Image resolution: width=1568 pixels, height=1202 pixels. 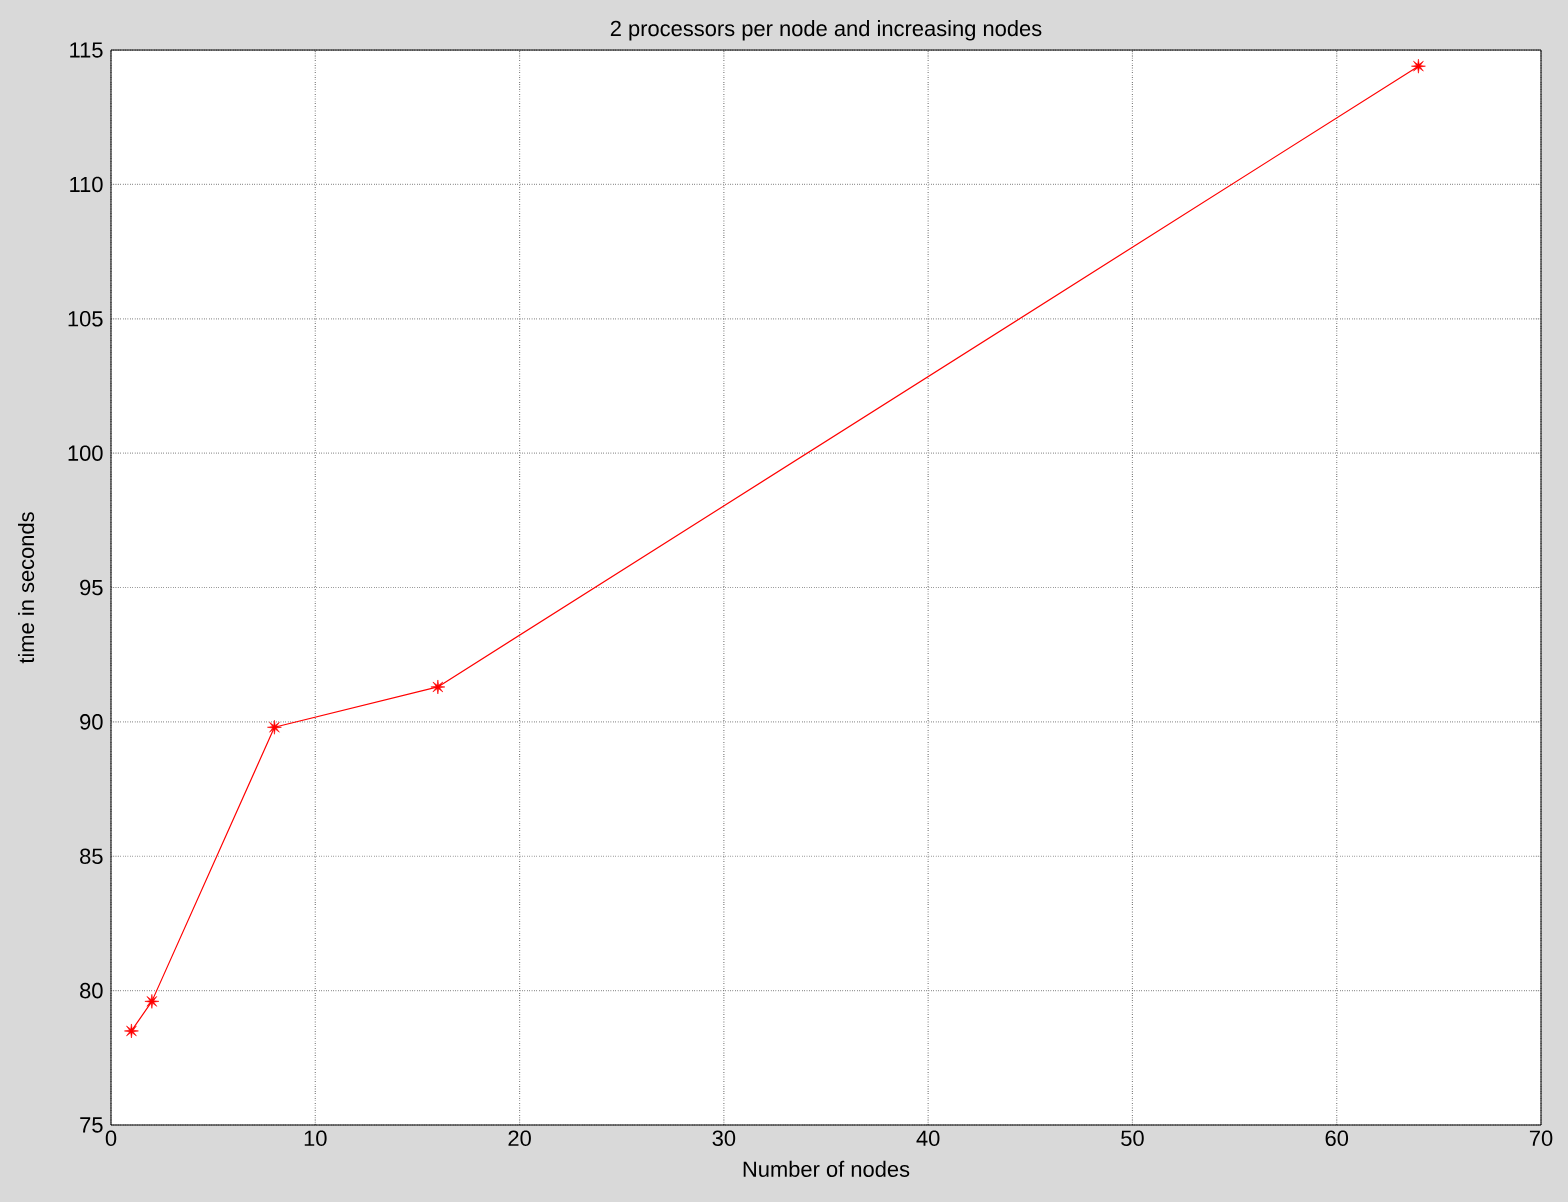 I want to click on x-tick-label: 40, so click(x=928, y=1138).